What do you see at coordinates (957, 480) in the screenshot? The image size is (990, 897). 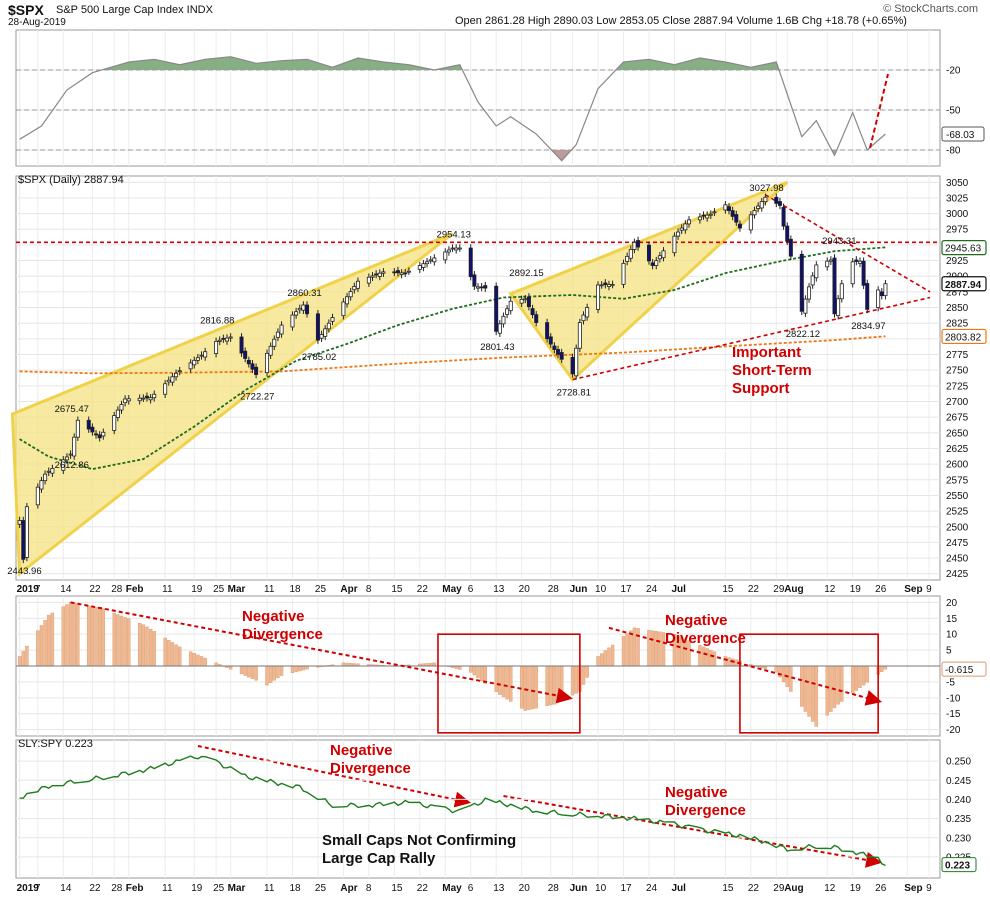 I see `price-y-tick-label: 2575` at bounding box center [957, 480].